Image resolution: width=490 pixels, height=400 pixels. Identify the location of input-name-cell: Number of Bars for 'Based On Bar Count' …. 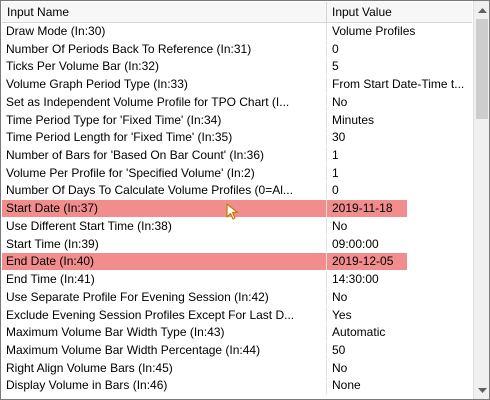
(164, 155).